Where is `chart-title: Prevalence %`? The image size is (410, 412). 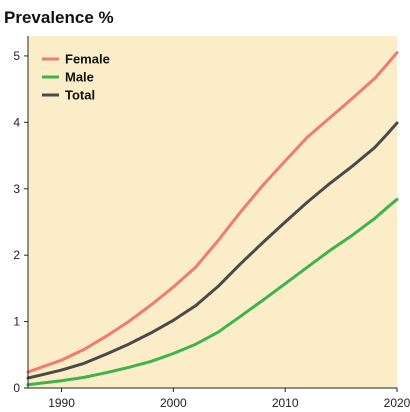 chart-title: Prevalence % is located at coordinates (59, 17).